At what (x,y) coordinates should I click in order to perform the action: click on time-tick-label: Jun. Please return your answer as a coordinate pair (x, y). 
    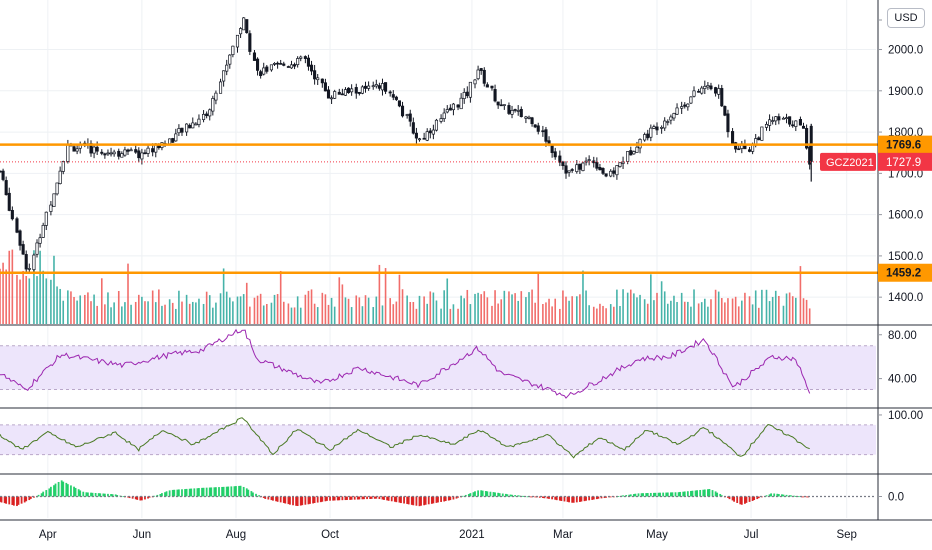
    Looking at the image, I should click on (142, 535).